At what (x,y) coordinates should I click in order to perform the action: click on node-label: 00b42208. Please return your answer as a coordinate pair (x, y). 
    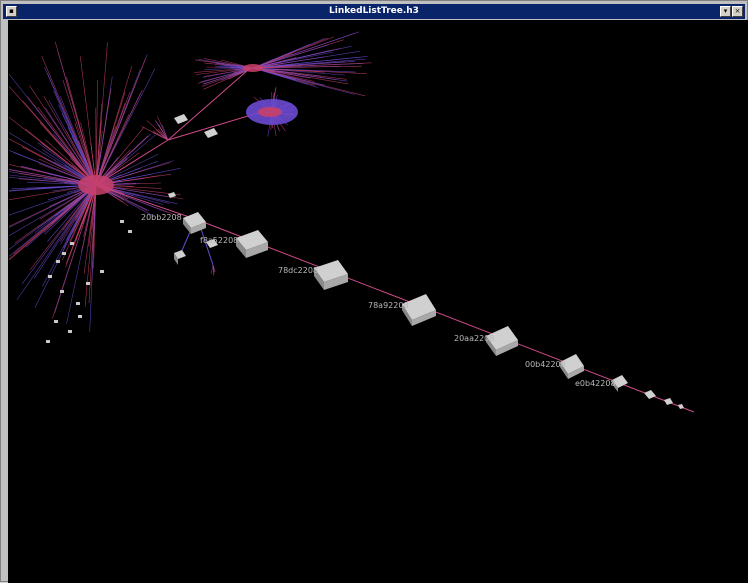
    Looking at the image, I should click on (545, 364).